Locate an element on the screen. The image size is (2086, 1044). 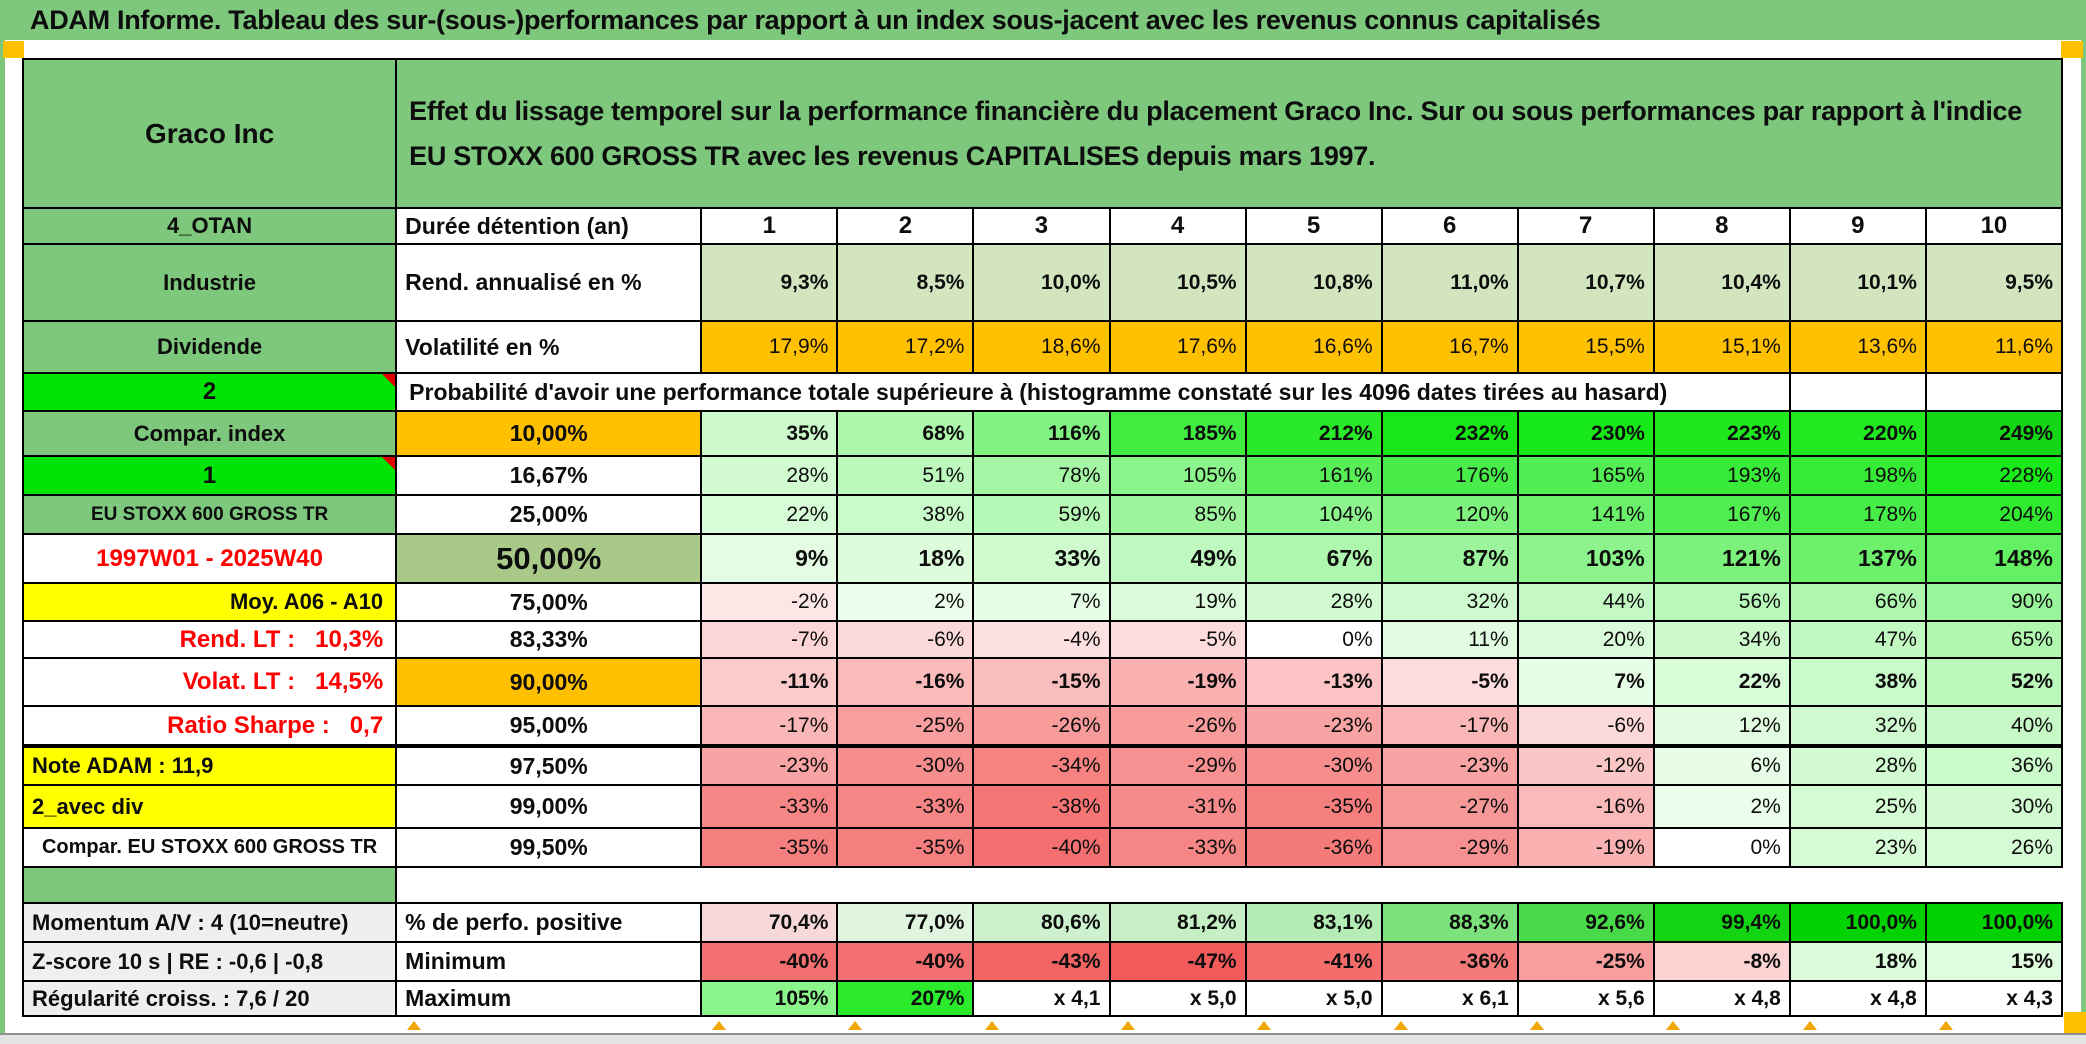
data-cell: 220% is located at coordinates (1857, 433).